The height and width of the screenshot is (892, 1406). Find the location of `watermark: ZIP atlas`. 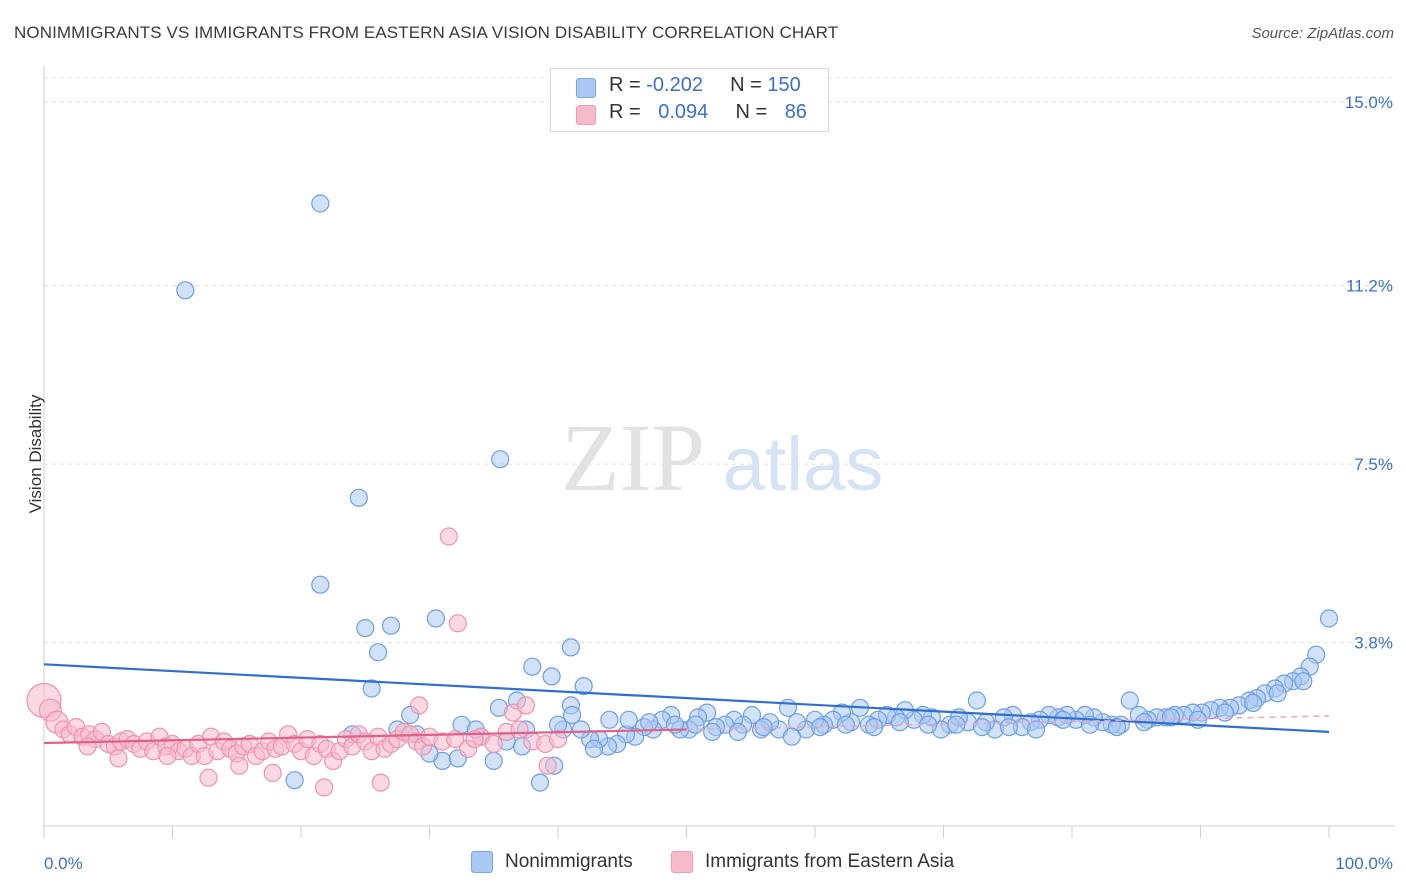

watermark: ZIP atlas is located at coordinates (722, 457).